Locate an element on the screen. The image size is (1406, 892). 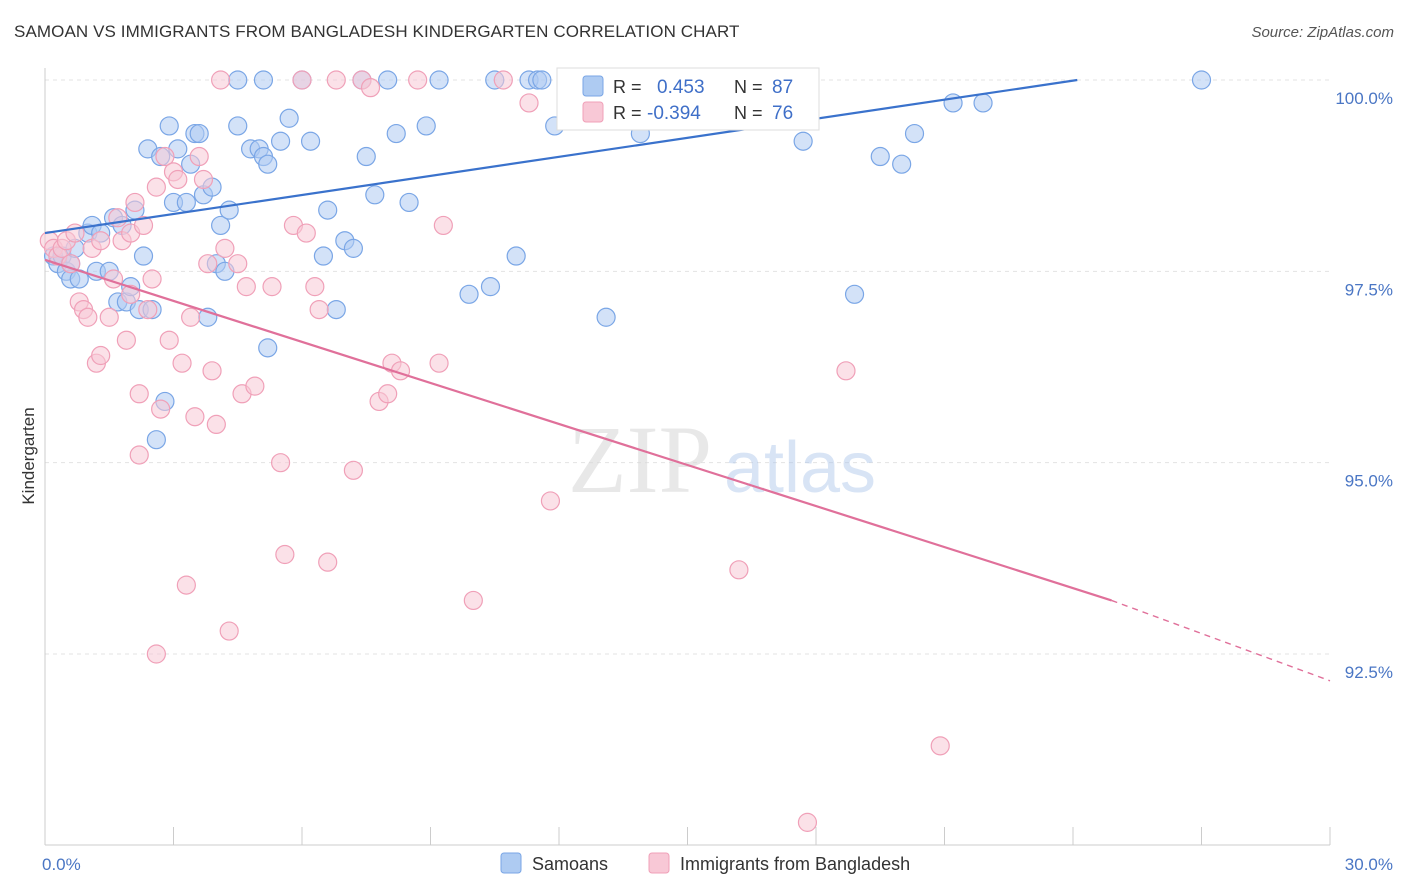
correlation-legend: R = 0.453 N = 87 R = -0.394 N = 76 is located at coordinates (688, 99).